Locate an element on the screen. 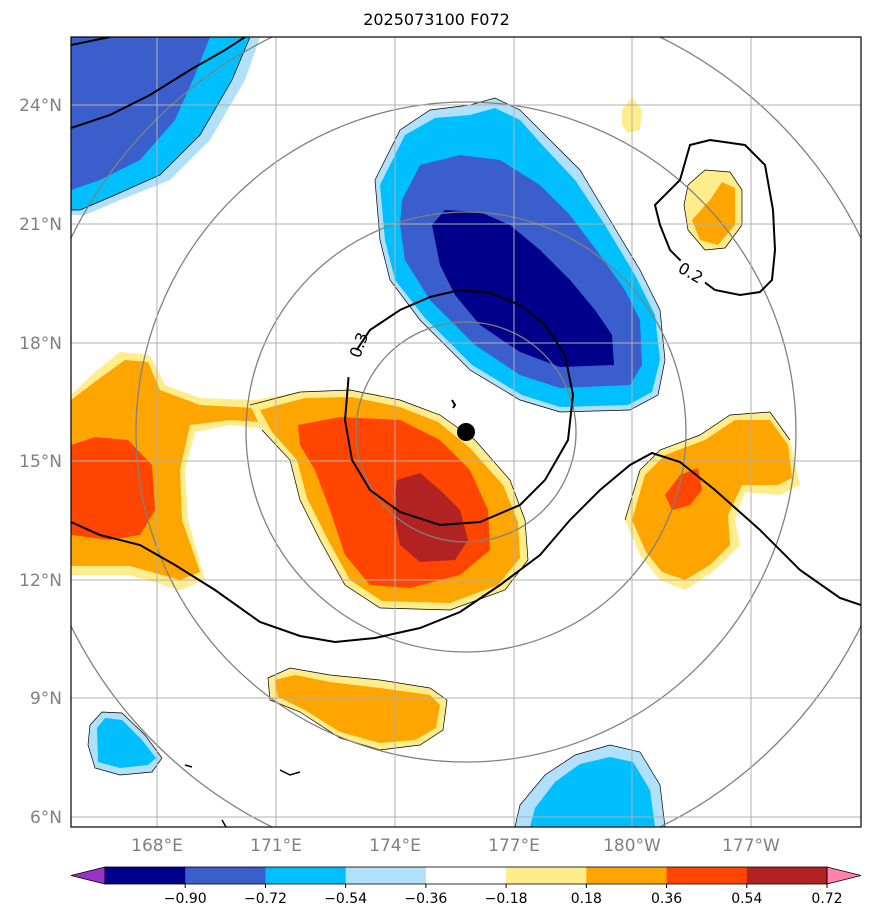 The image size is (873, 924). anomaly-nw-negative is located at coordinates (165, 126).